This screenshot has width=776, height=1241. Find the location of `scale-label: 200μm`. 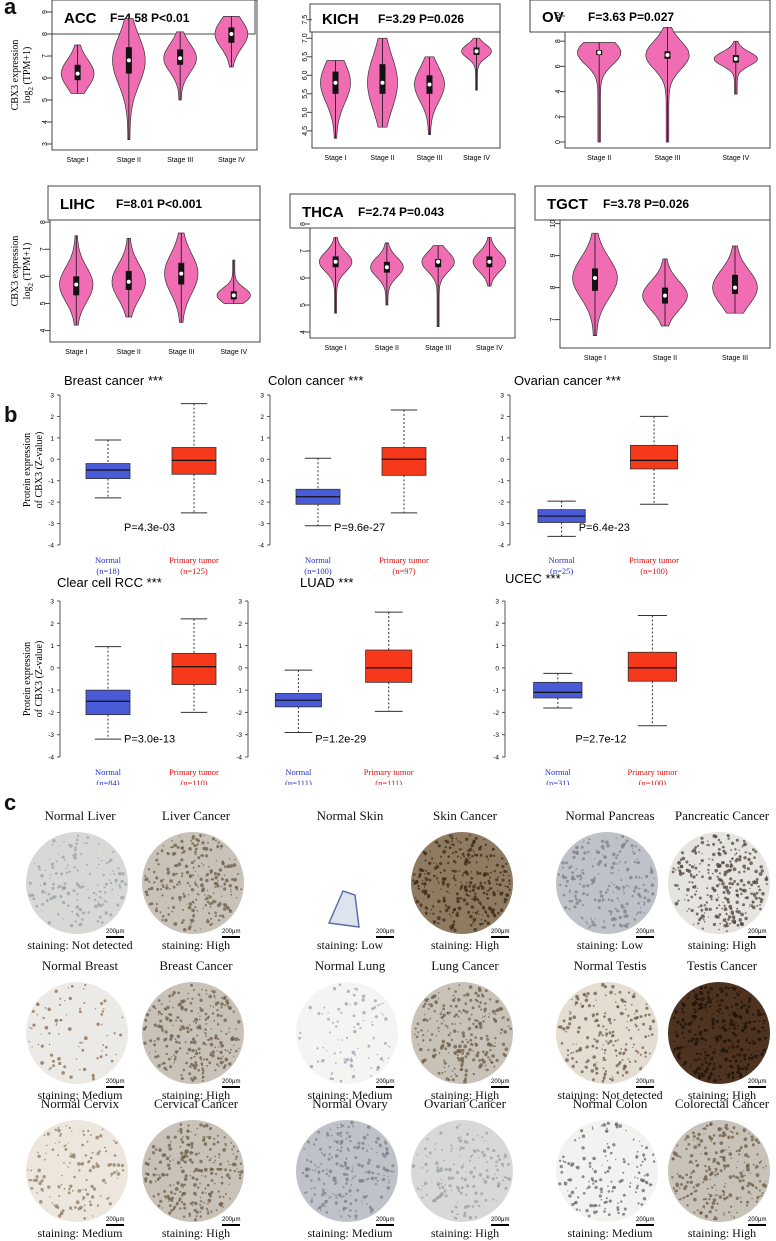

scale-label: 200μm is located at coordinates (757, 1082).